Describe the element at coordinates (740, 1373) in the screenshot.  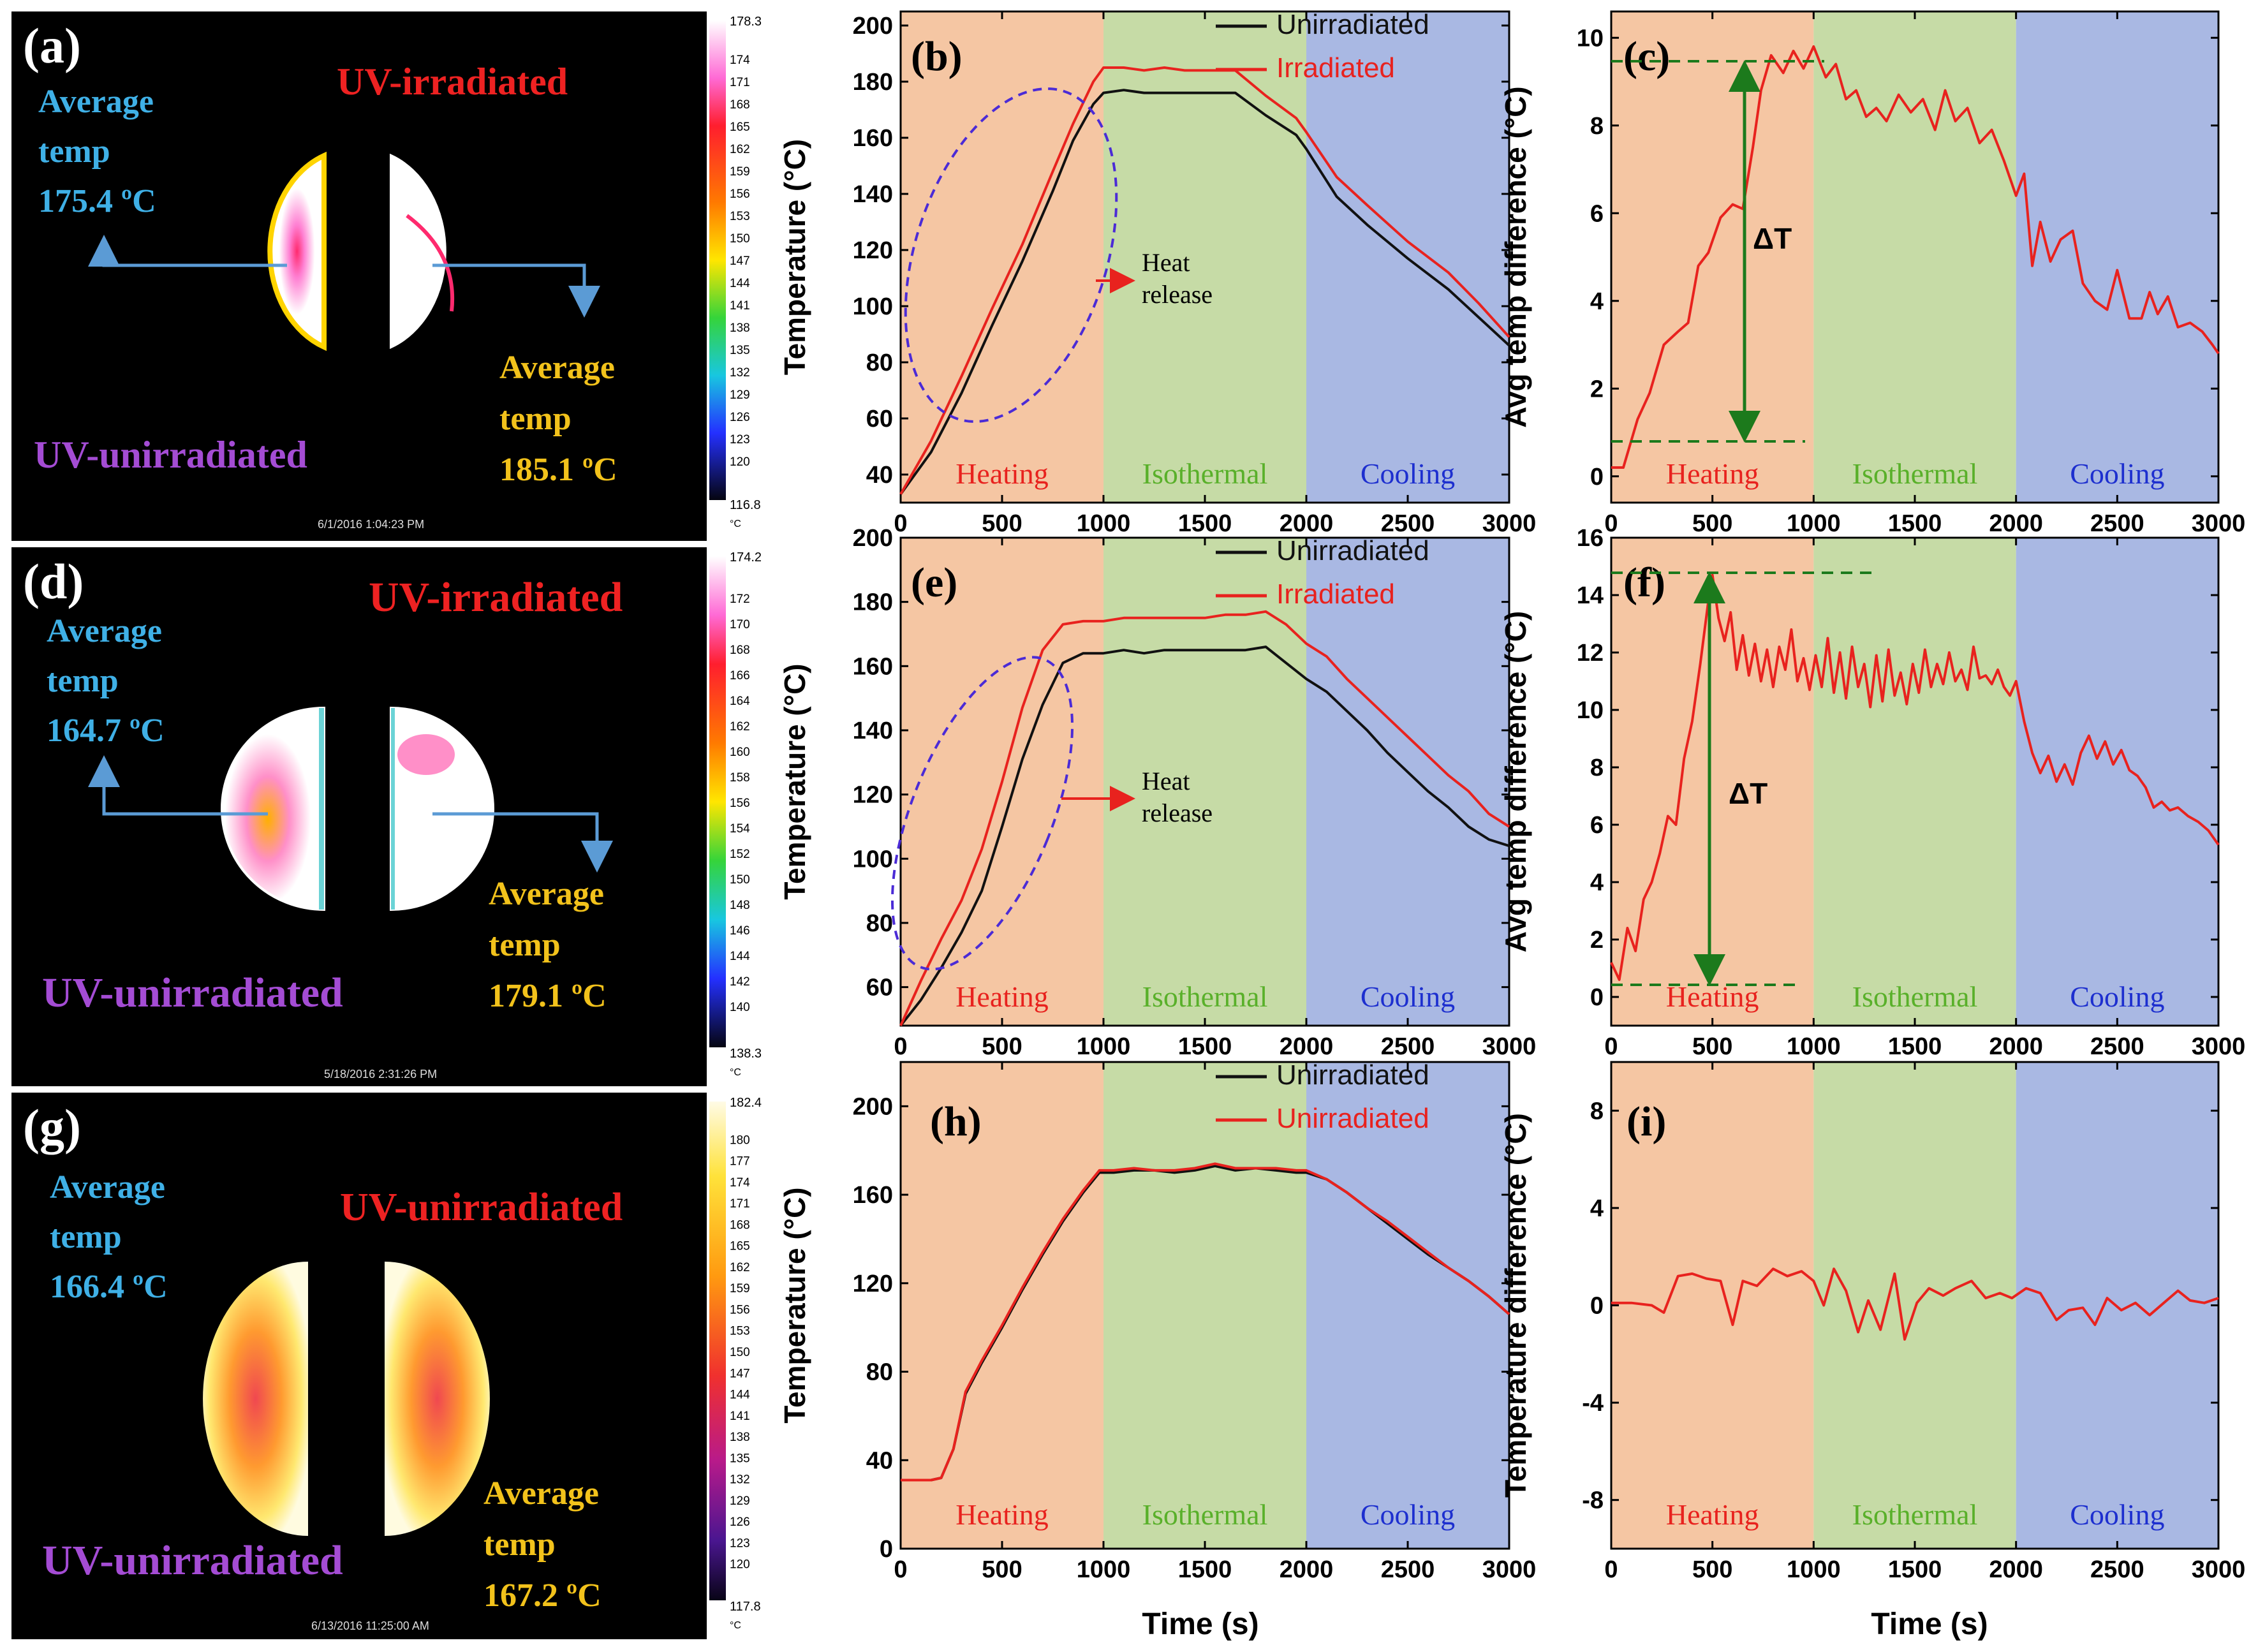
I see `scale-tick-label: 147` at that location.